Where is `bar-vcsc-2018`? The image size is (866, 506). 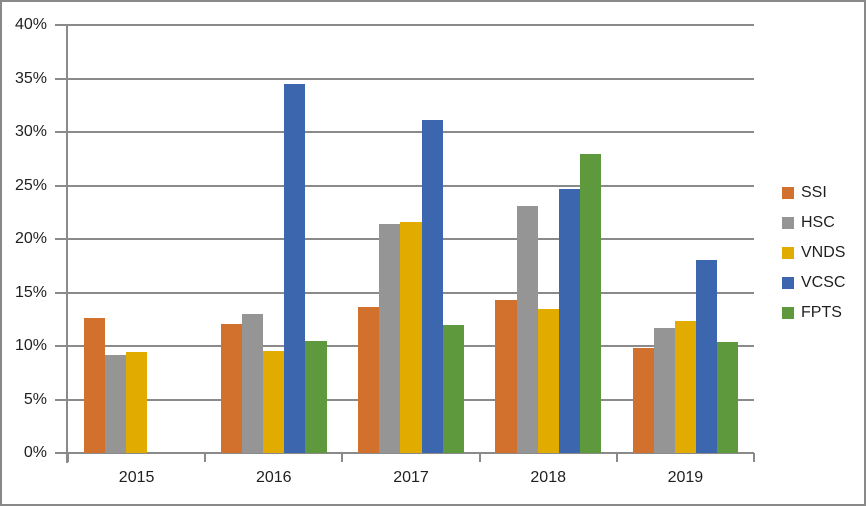 bar-vcsc-2018 is located at coordinates (569, 320).